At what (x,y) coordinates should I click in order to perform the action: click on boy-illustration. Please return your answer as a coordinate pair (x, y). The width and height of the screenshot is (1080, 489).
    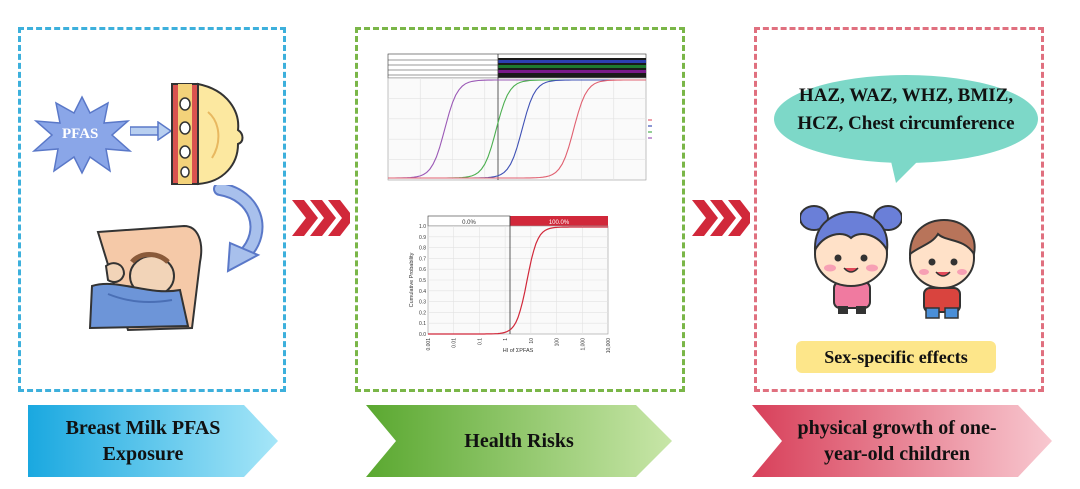
    Looking at the image, I should click on (942, 268).